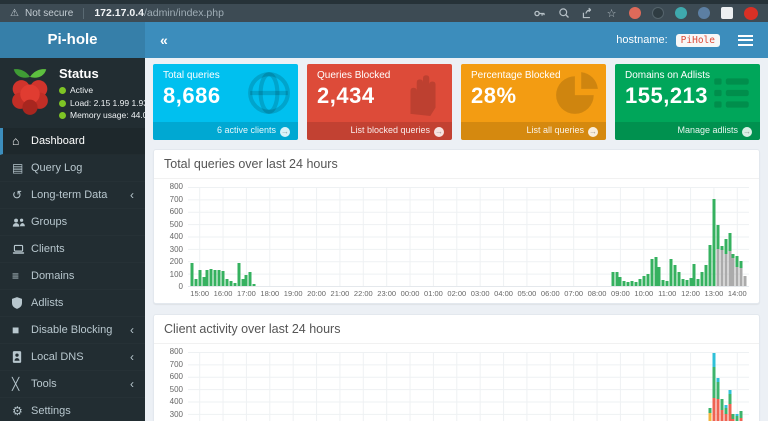 This screenshot has height=421, width=768. What do you see at coordinates (635, 13) in the screenshot?
I see `extension-red-icon` at bounding box center [635, 13].